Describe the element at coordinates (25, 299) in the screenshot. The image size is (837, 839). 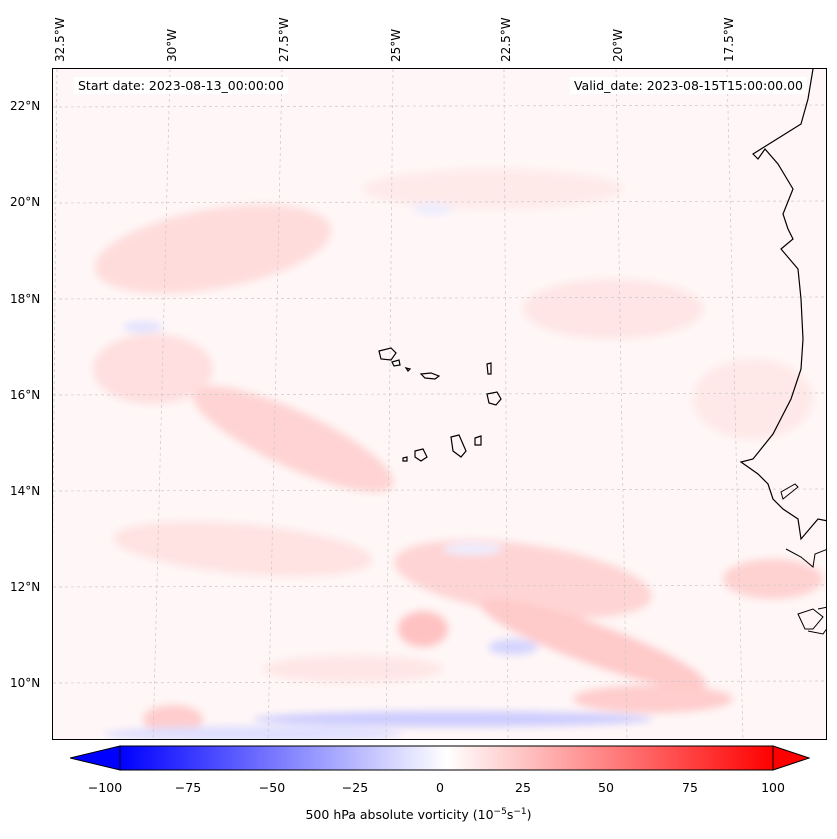
I see `lat-label-18n: 18°N` at that location.